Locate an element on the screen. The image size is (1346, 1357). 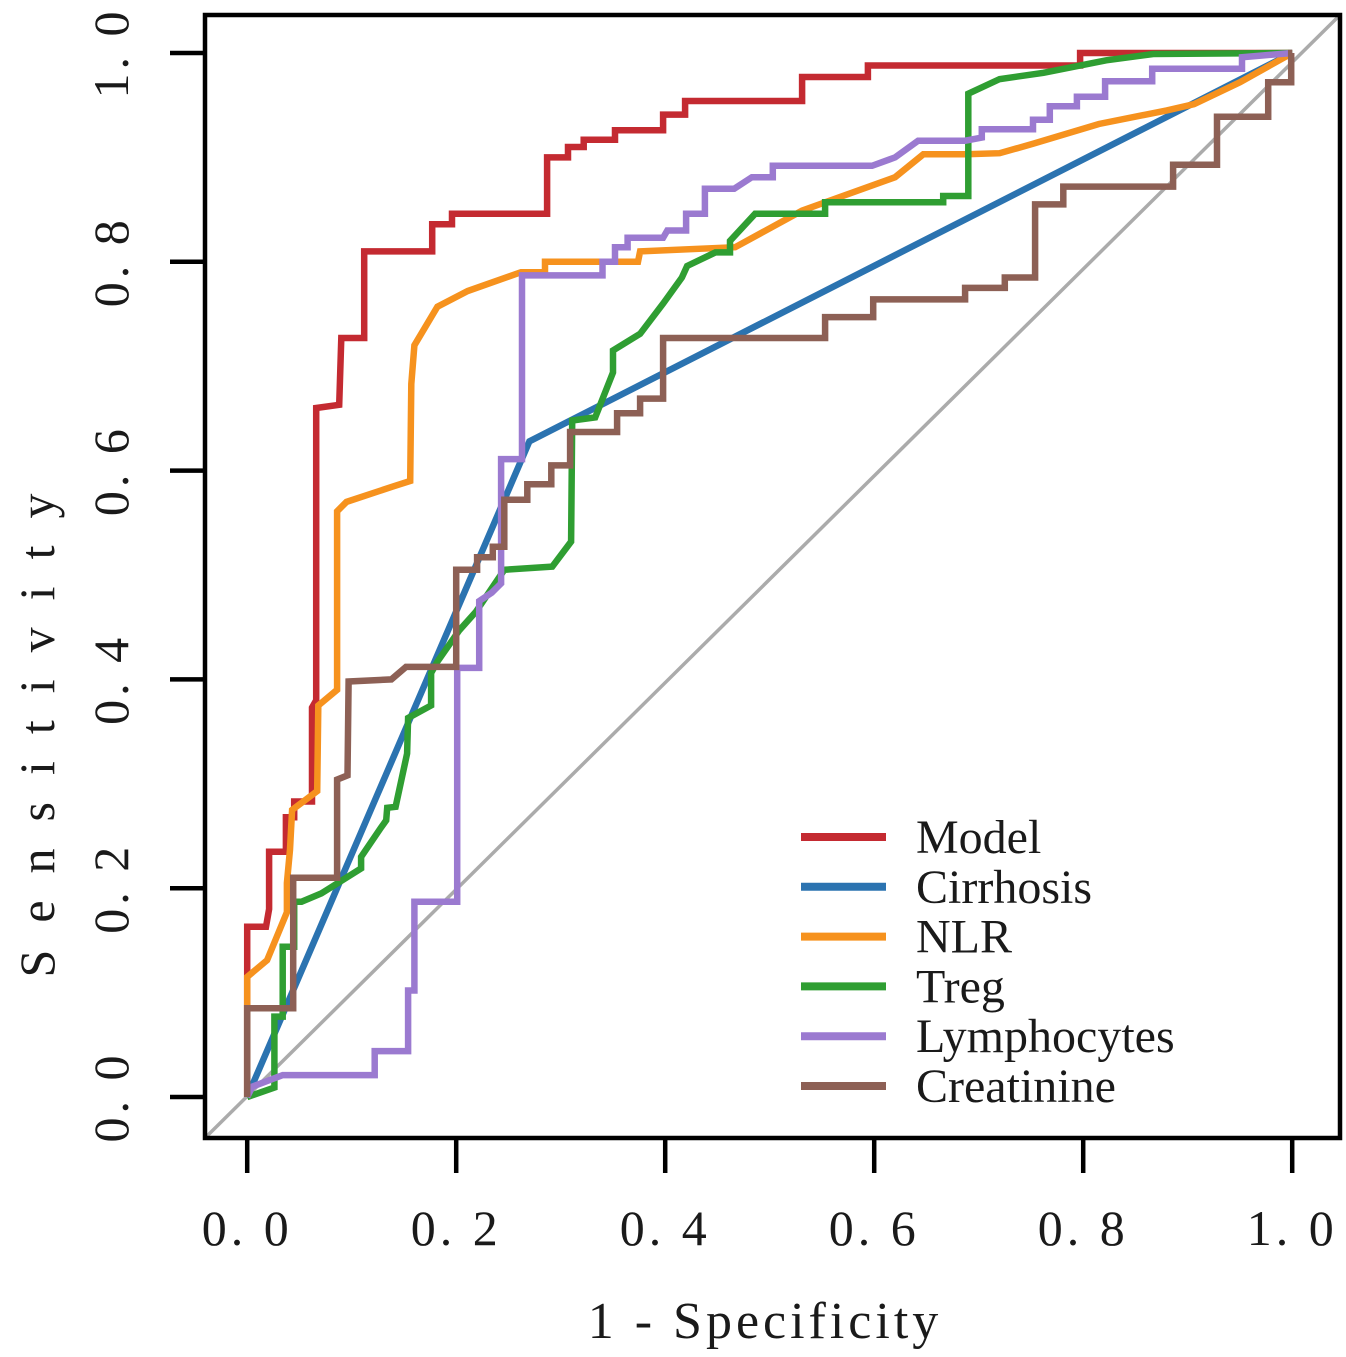
x-tick-label: 0. 2 is located at coordinates (456, 1228).